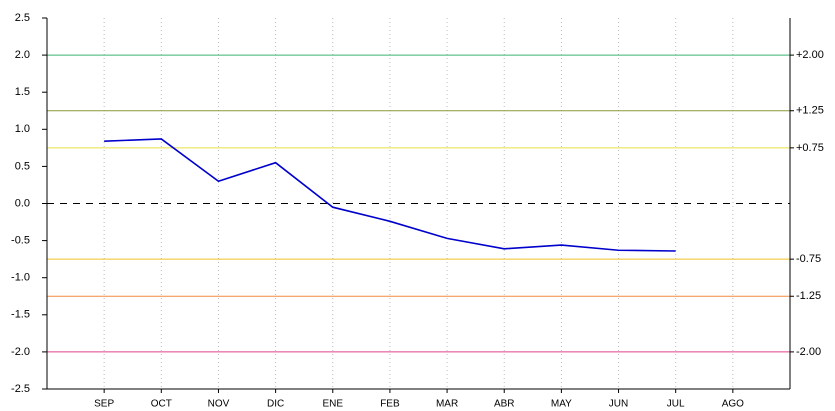 Image resolution: width=835 pixels, height=411 pixels. I want to click on y-tick-label: 0.0, so click(22, 203).